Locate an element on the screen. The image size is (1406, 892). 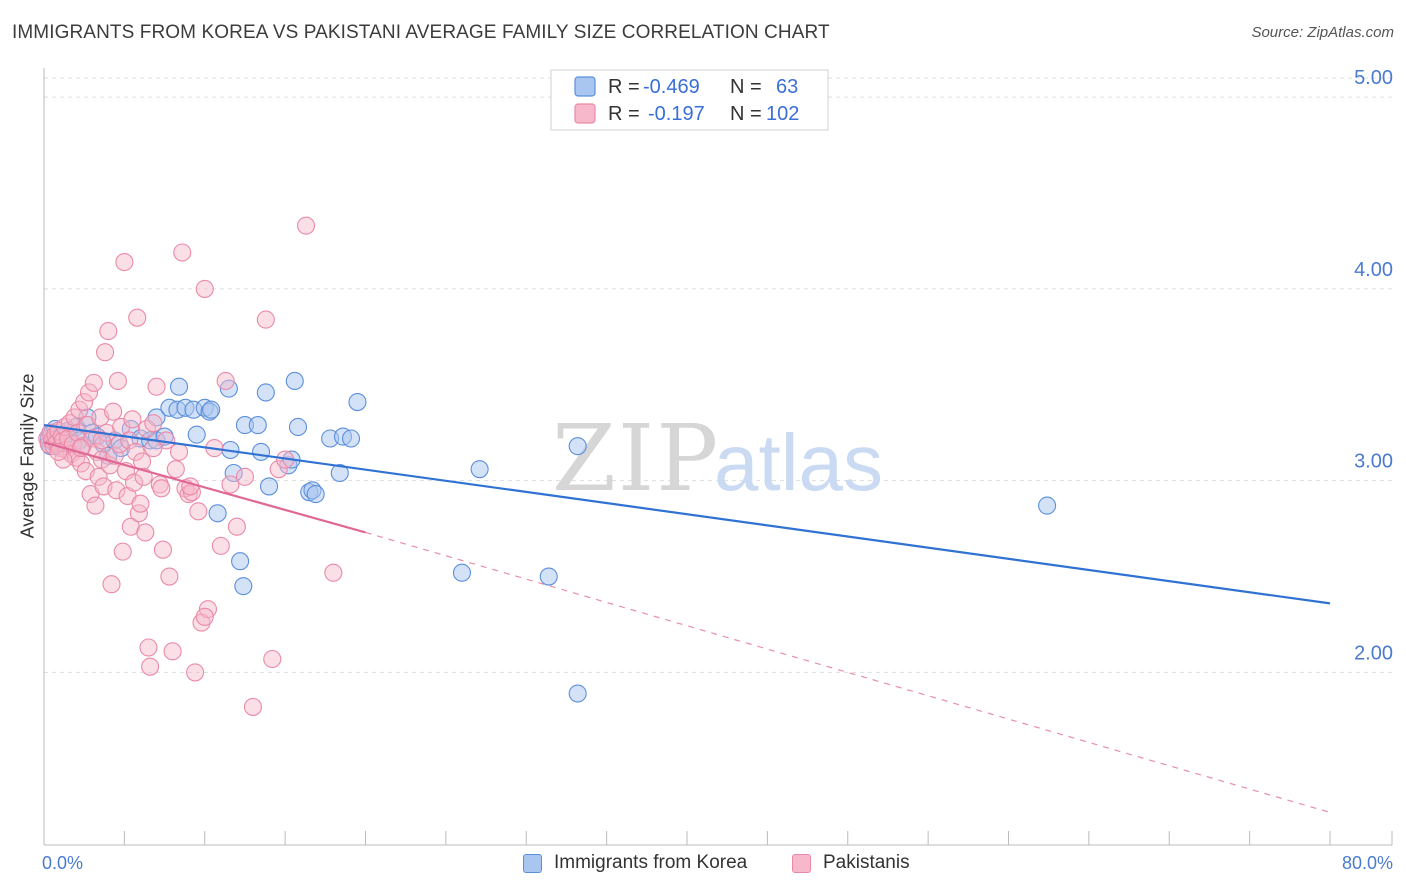
pakistani-swatch is located at coordinates (801, 863).